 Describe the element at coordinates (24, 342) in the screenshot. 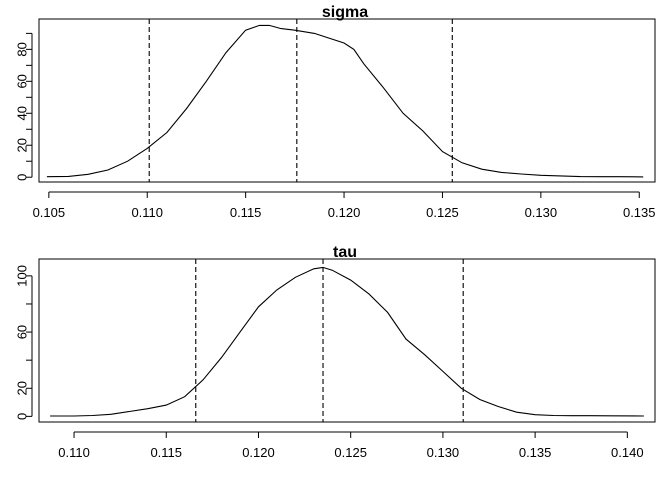

I see `tau-y-axis: 0 20 60 100` at that location.